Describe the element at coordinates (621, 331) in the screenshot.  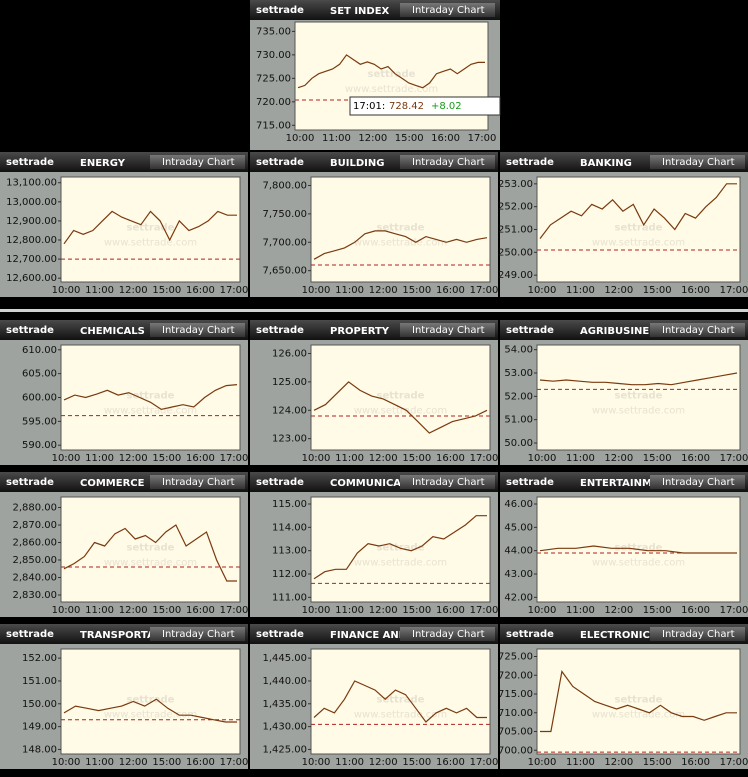
I see `panel-title: AGRIBUSINESS` at that location.